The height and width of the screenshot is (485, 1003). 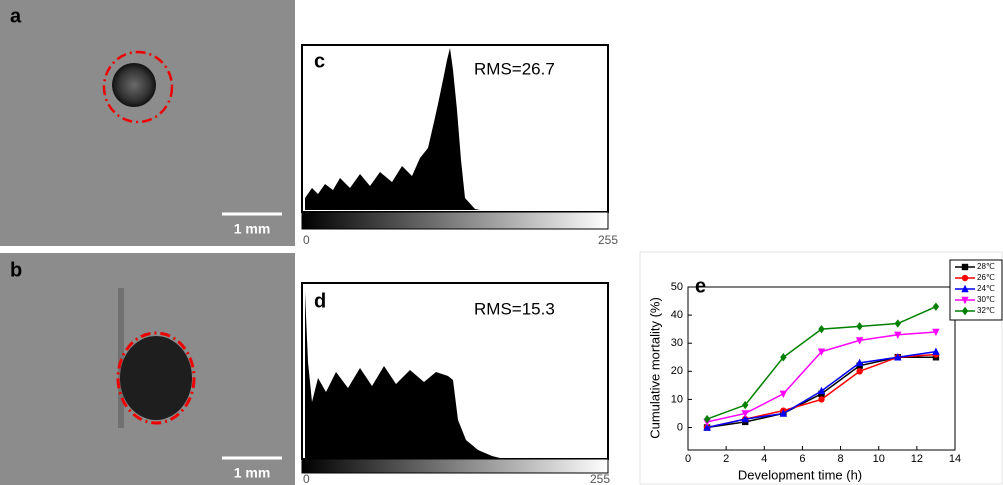 I want to click on image, so click(x=147, y=123).